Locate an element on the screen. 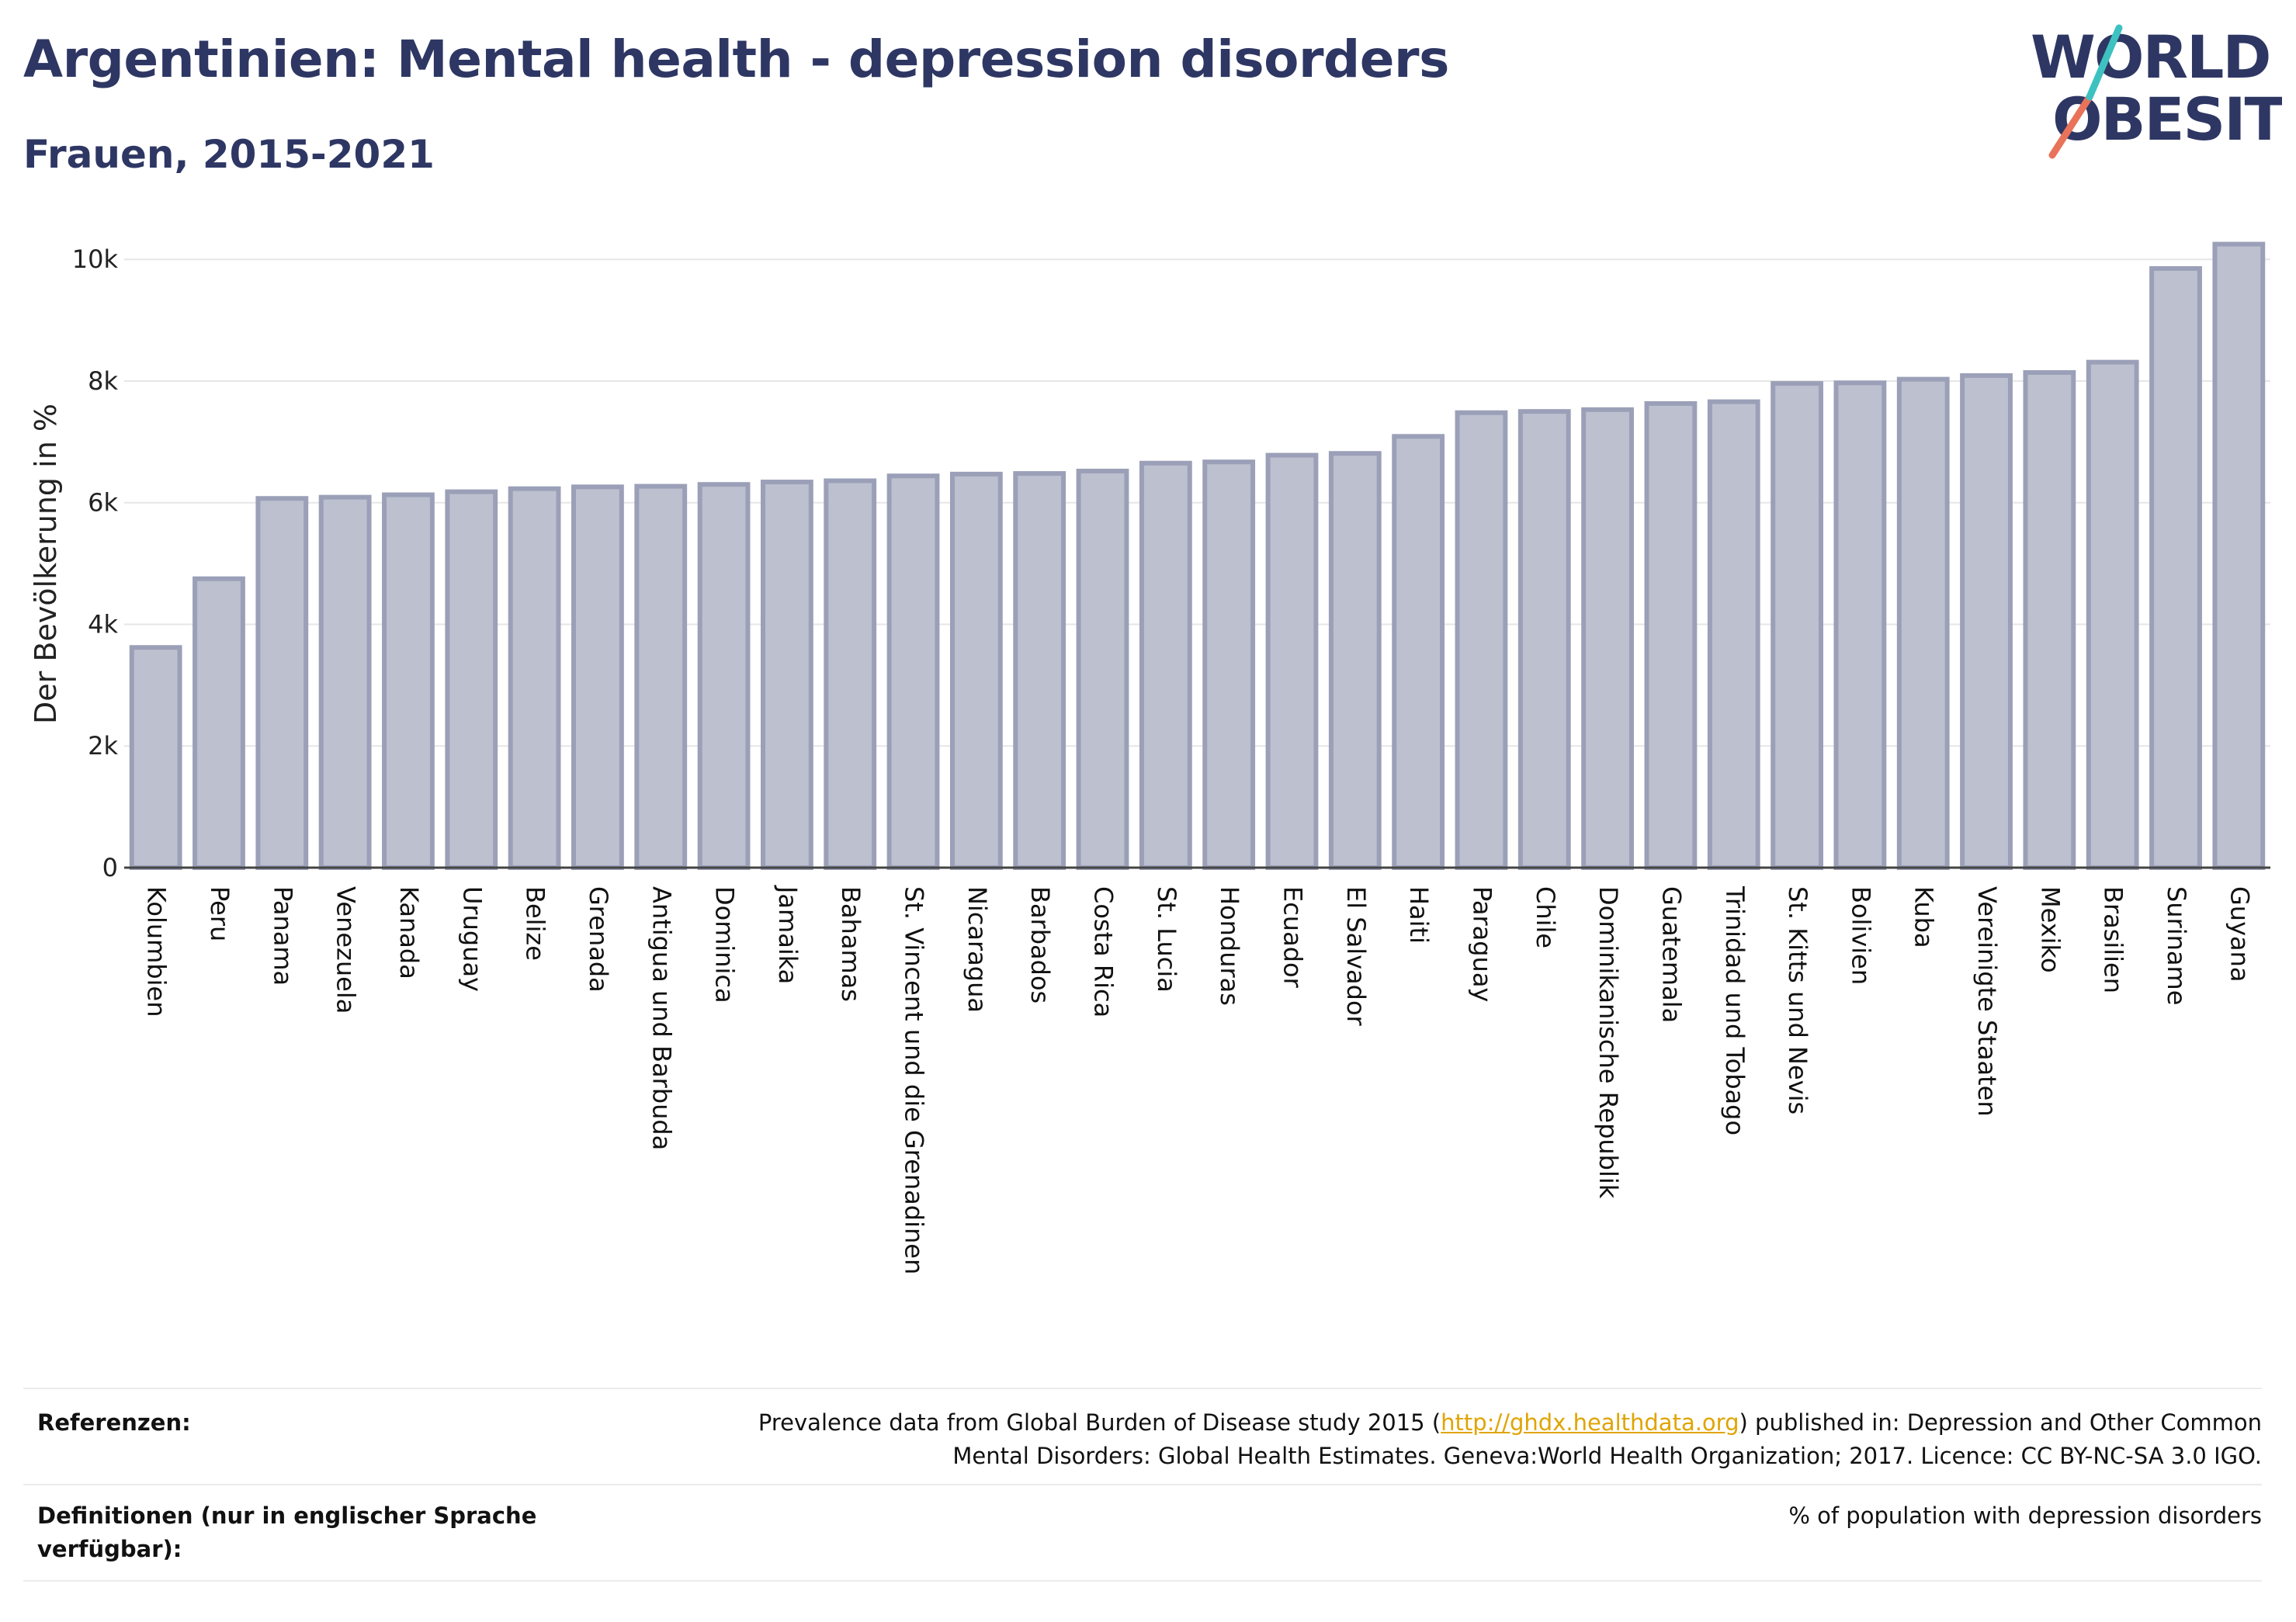 This screenshot has height=1622, width=2296. y-tick-label: 6k is located at coordinates (103, 503).